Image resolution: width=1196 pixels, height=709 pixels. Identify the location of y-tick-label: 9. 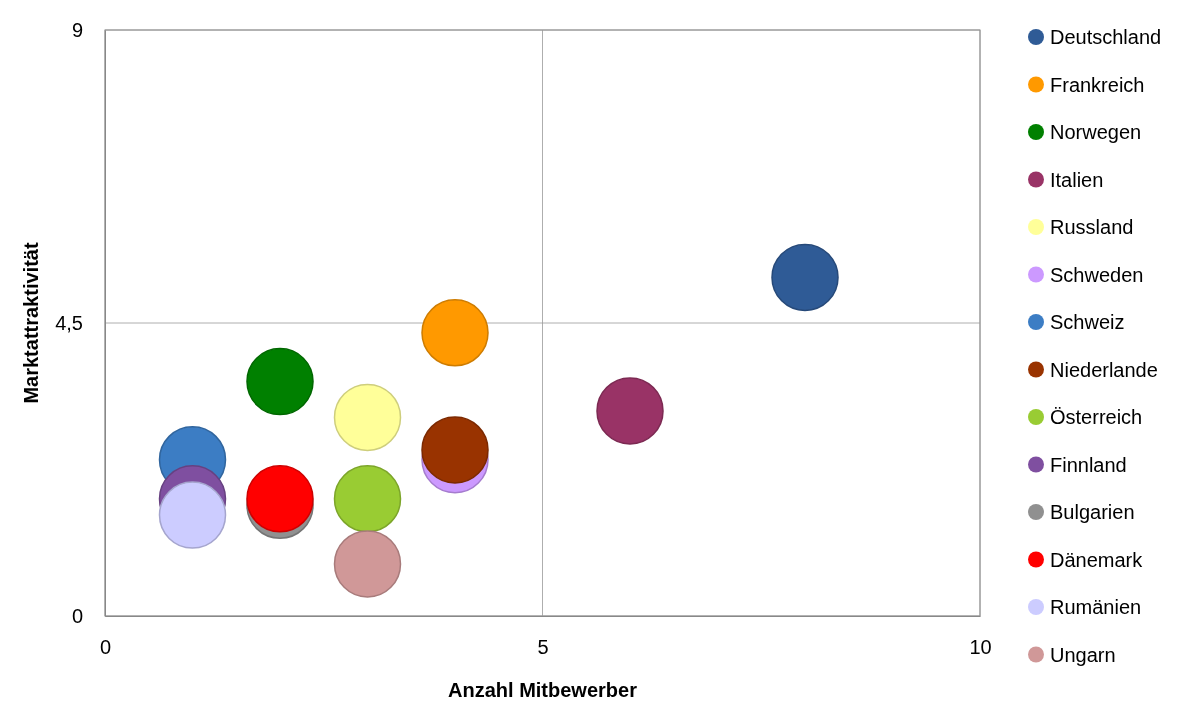
(77, 29).